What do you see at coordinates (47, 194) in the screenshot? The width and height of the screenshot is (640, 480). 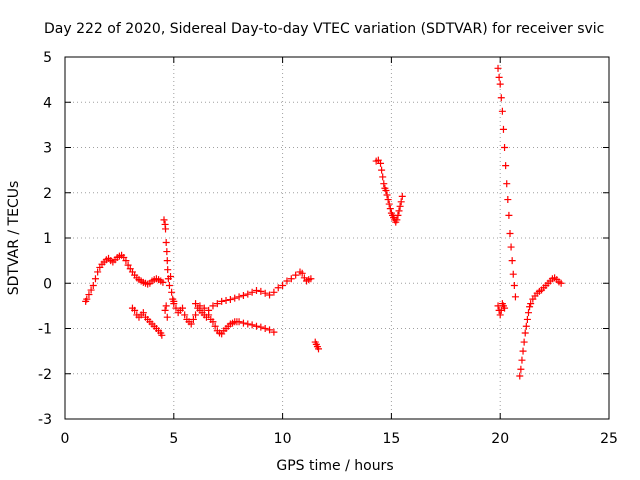 I see `y-tick-label: 2` at bounding box center [47, 194].